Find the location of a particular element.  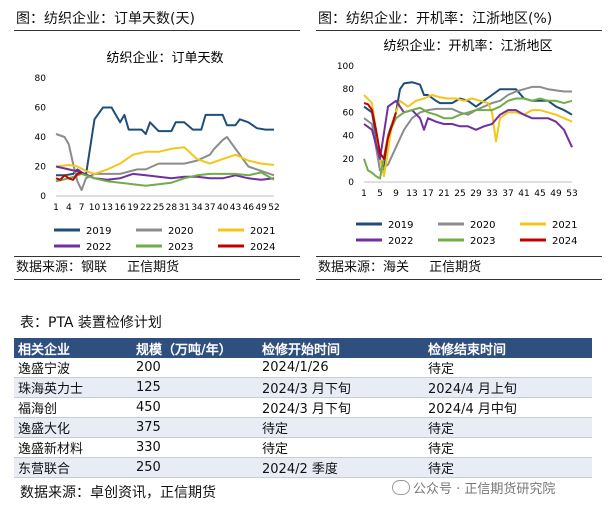

x-tick-label: 33 is located at coordinates (491, 194).